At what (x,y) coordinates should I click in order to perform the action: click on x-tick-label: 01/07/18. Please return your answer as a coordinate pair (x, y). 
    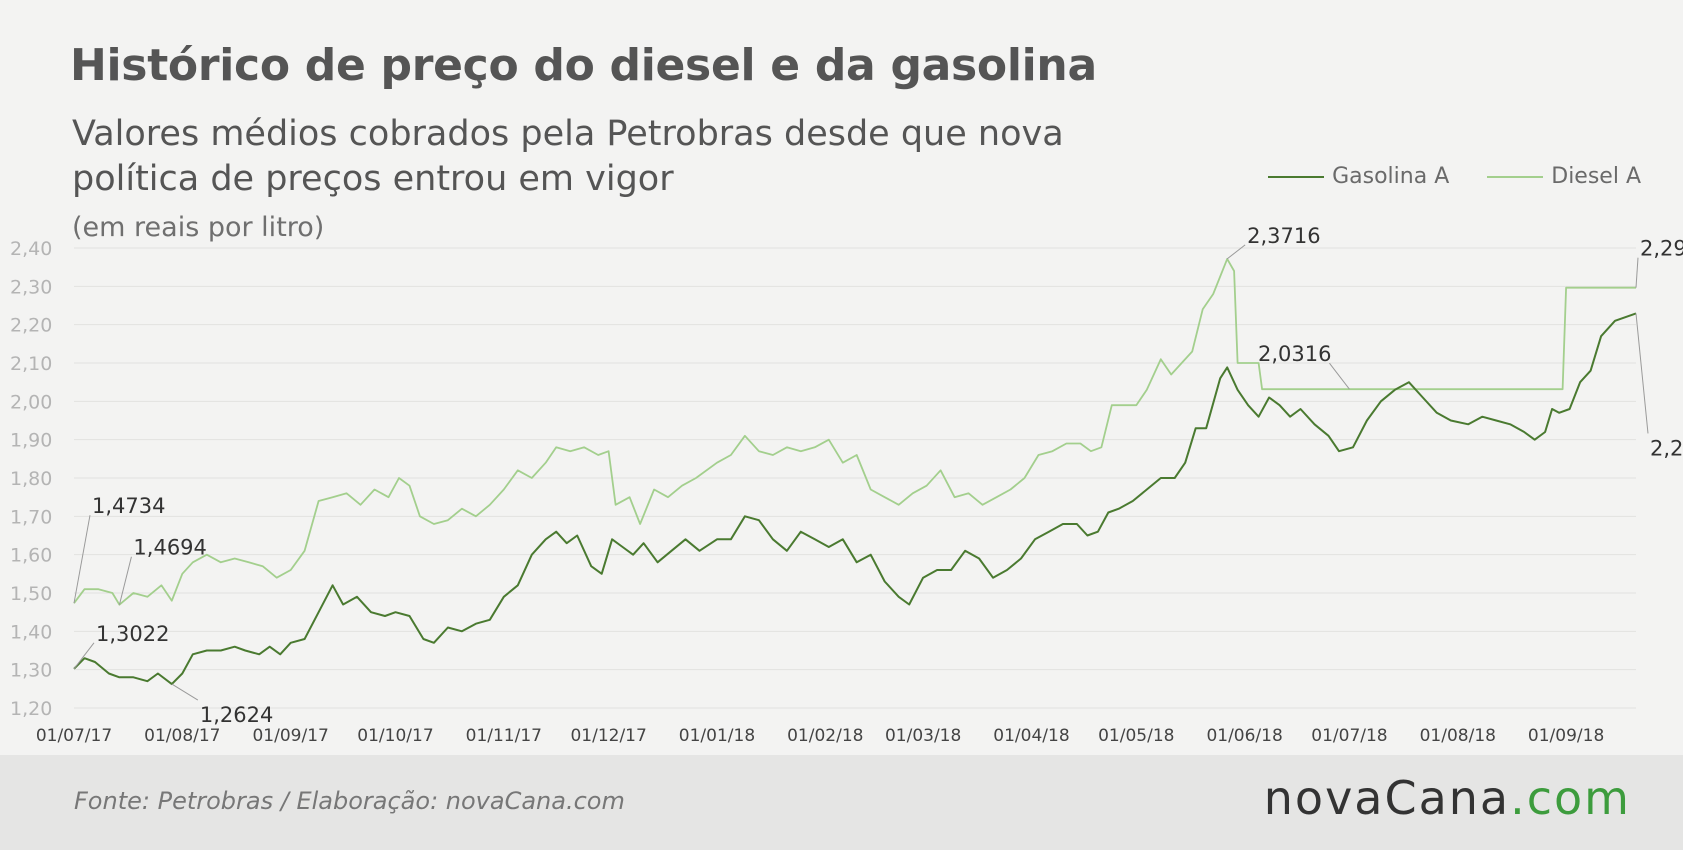
    Looking at the image, I should click on (1349, 736).